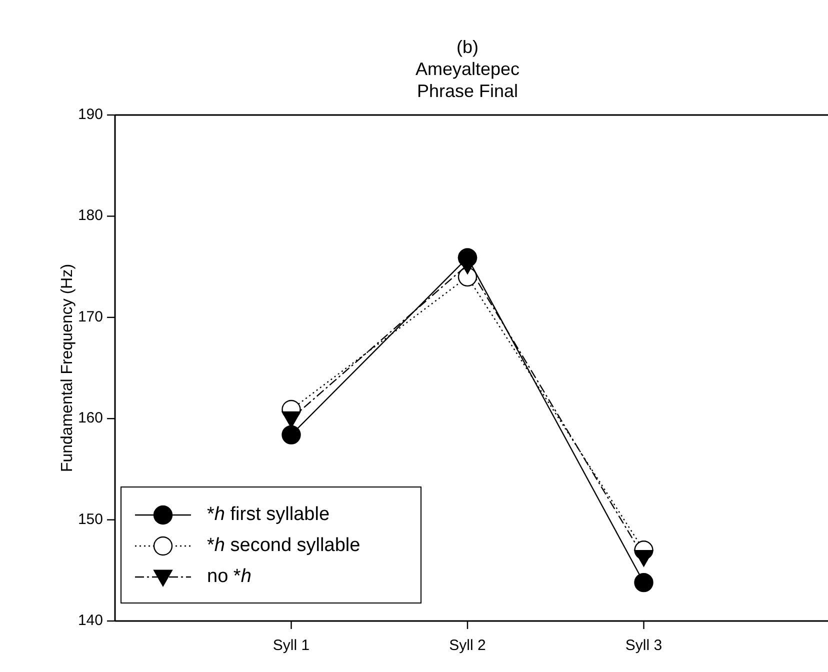 The width and height of the screenshot is (828, 672). I want to click on chart-subtitle: Ameyaltepec Phrase Final, so click(467, 79).